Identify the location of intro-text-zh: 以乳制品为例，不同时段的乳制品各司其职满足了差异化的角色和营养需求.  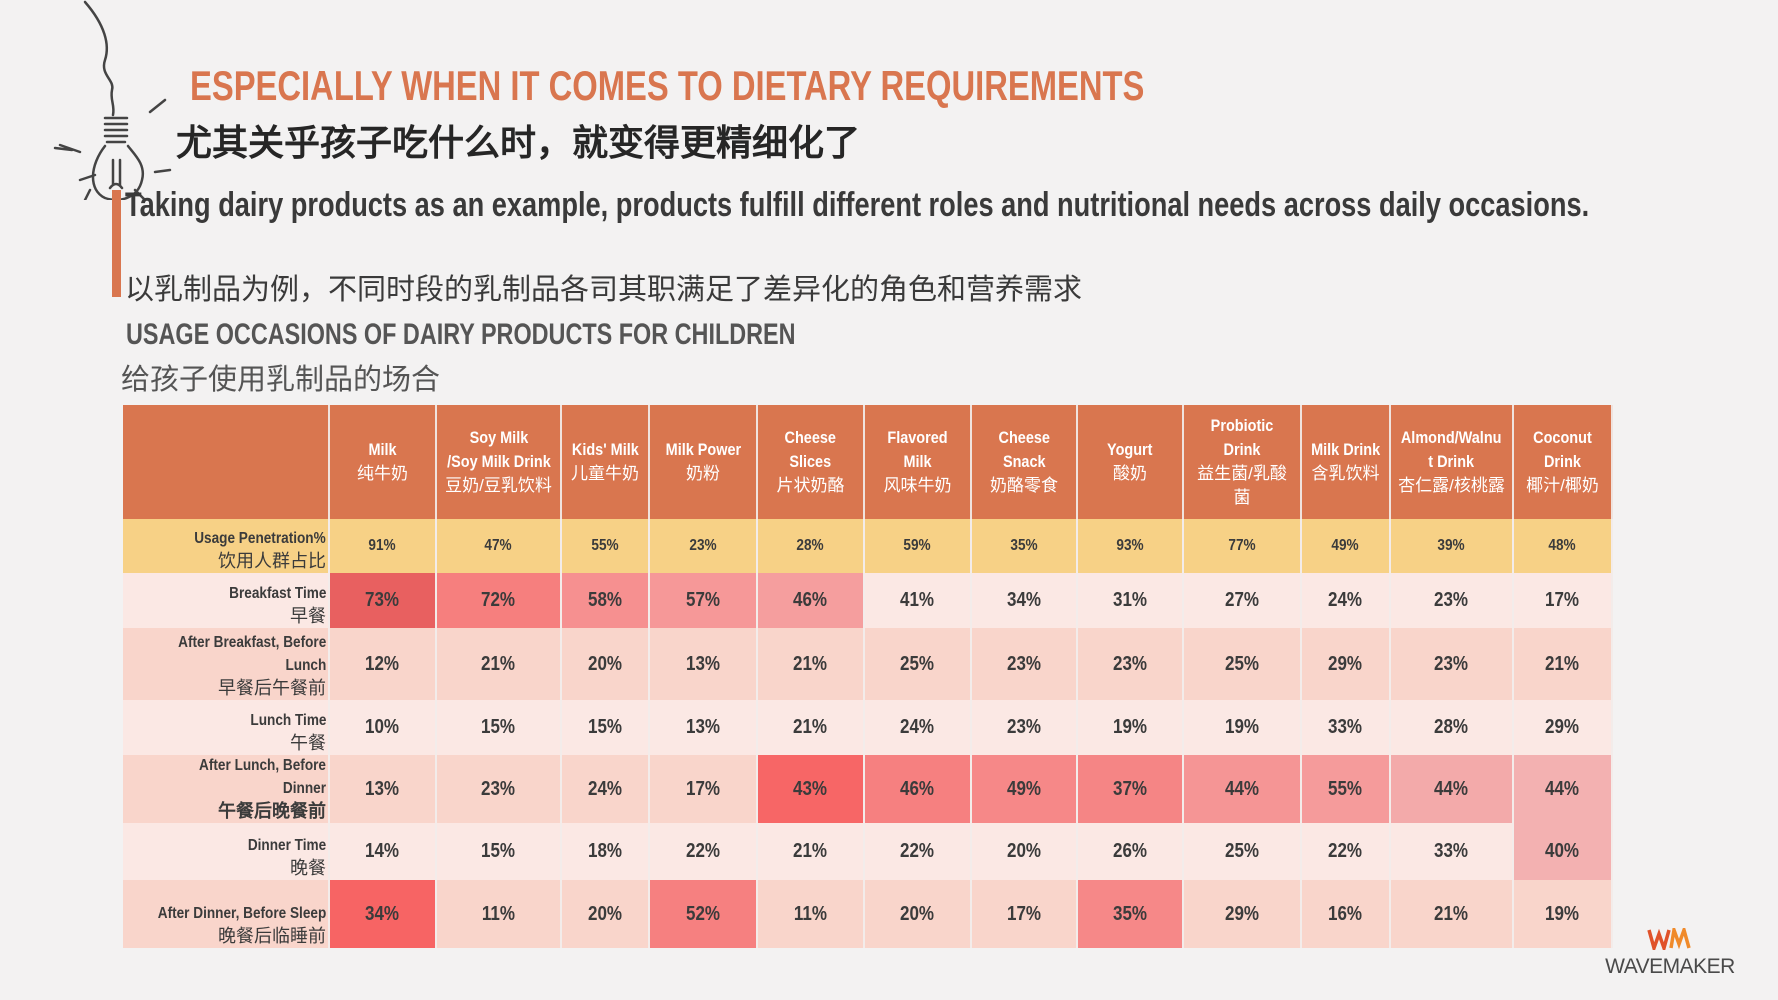
(604, 290).